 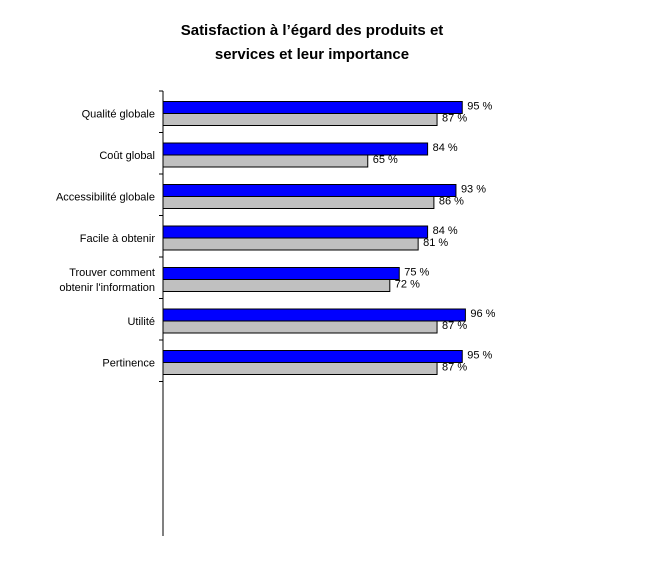 I want to click on category-label: Accessibilité globale, so click(x=105, y=198).